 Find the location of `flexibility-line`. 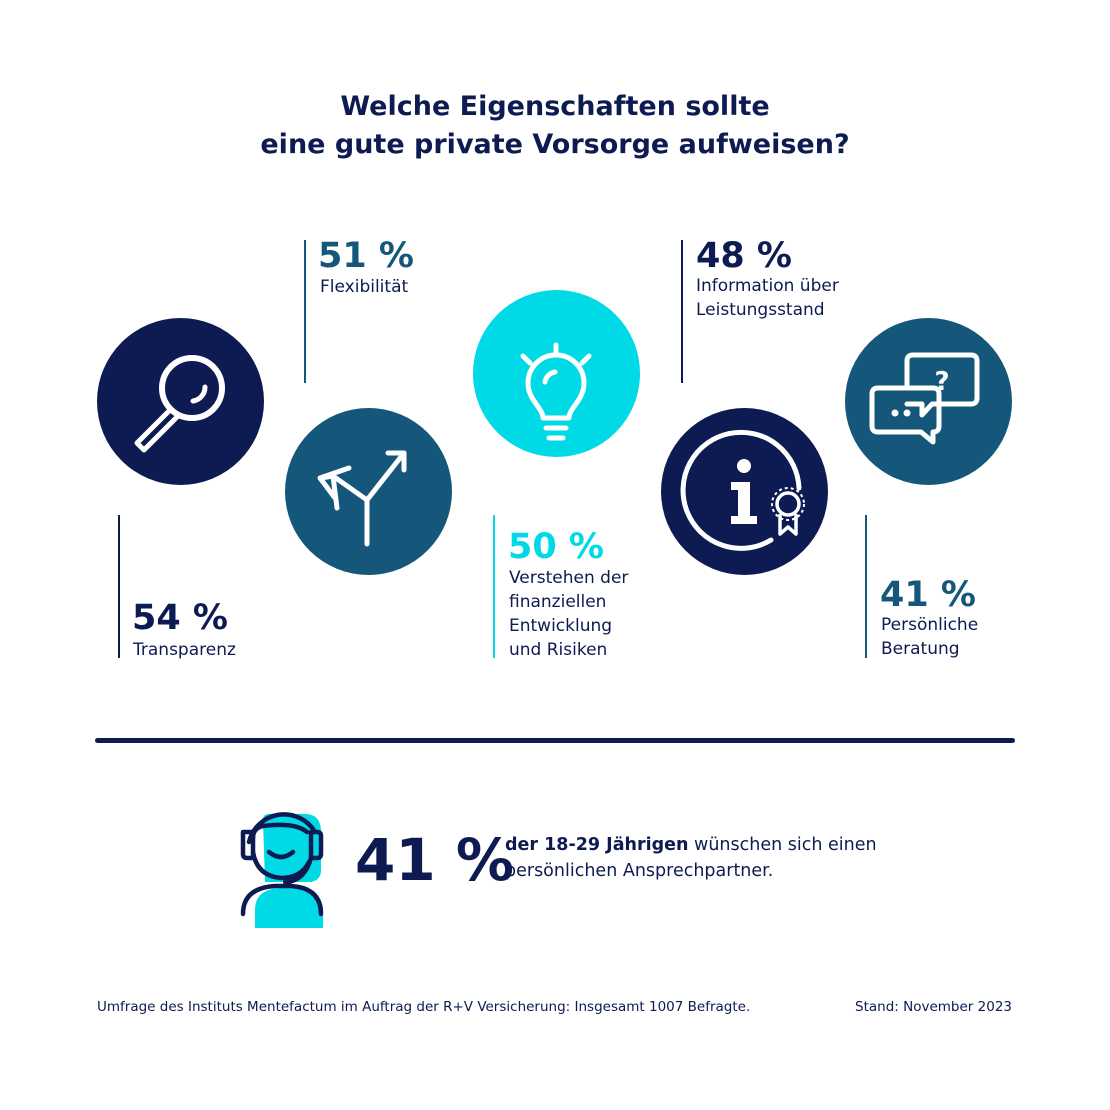

flexibility-line is located at coordinates (305, 311).